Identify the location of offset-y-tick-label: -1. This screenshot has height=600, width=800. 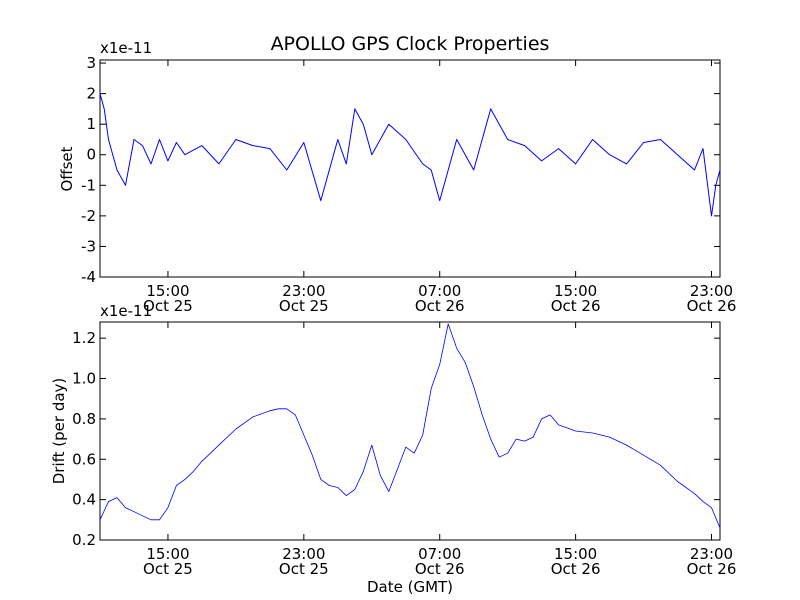
(88, 185).